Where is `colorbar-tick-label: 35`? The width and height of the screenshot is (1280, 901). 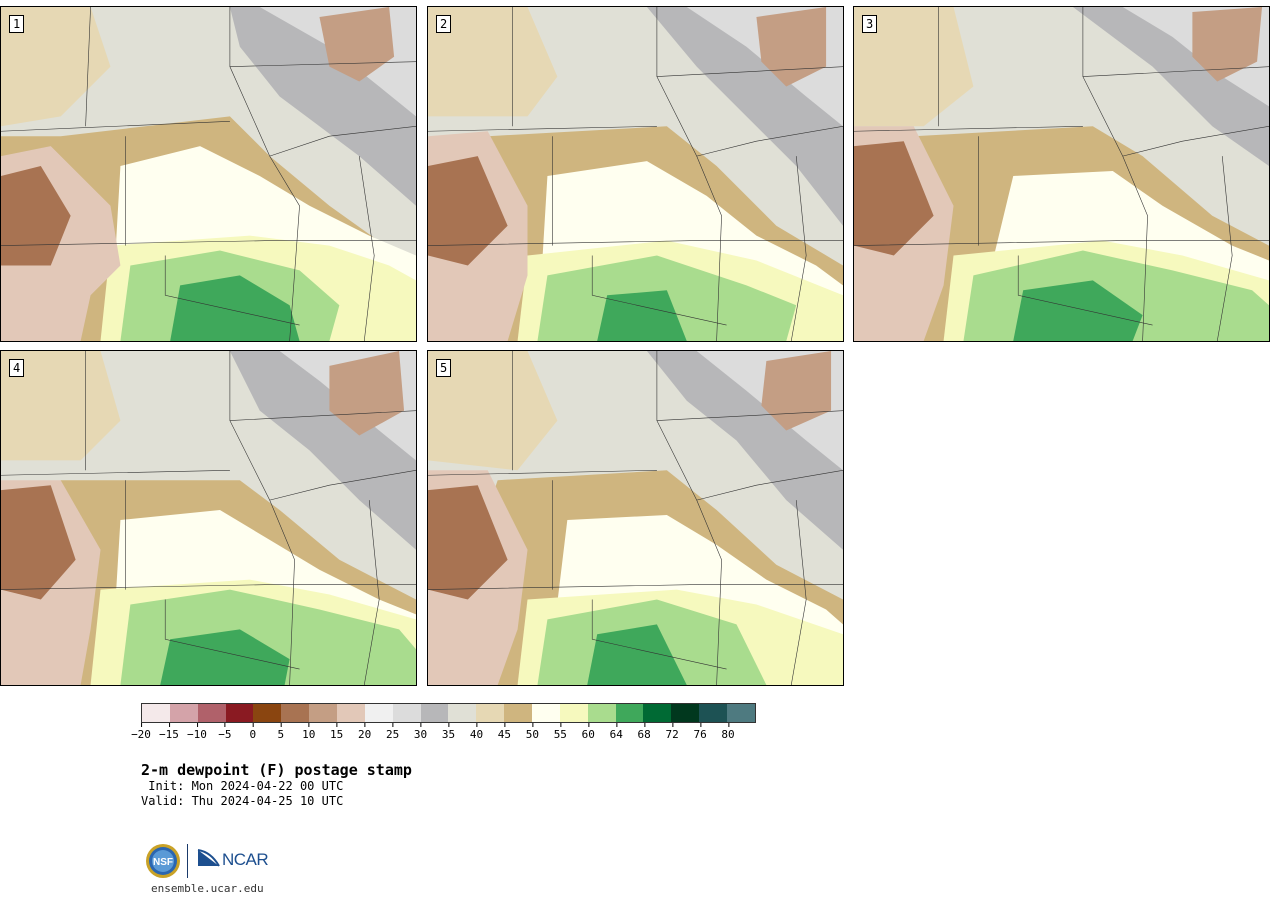
colorbar-tick-label: 35 is located at coordinates (448, 732).